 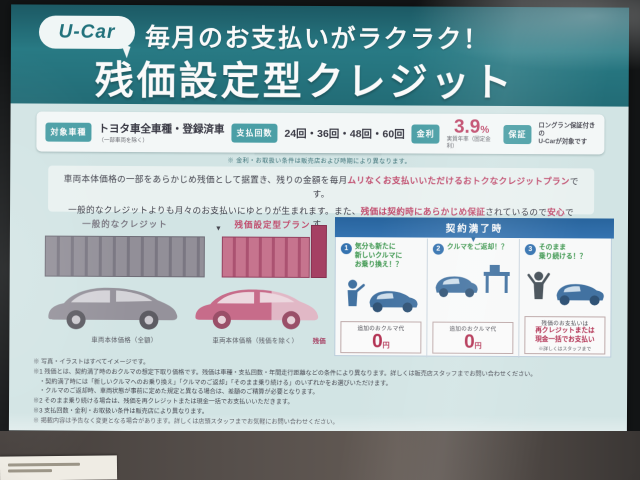 I want to click on rate-chip: 金利, so click(x=425, y=133).